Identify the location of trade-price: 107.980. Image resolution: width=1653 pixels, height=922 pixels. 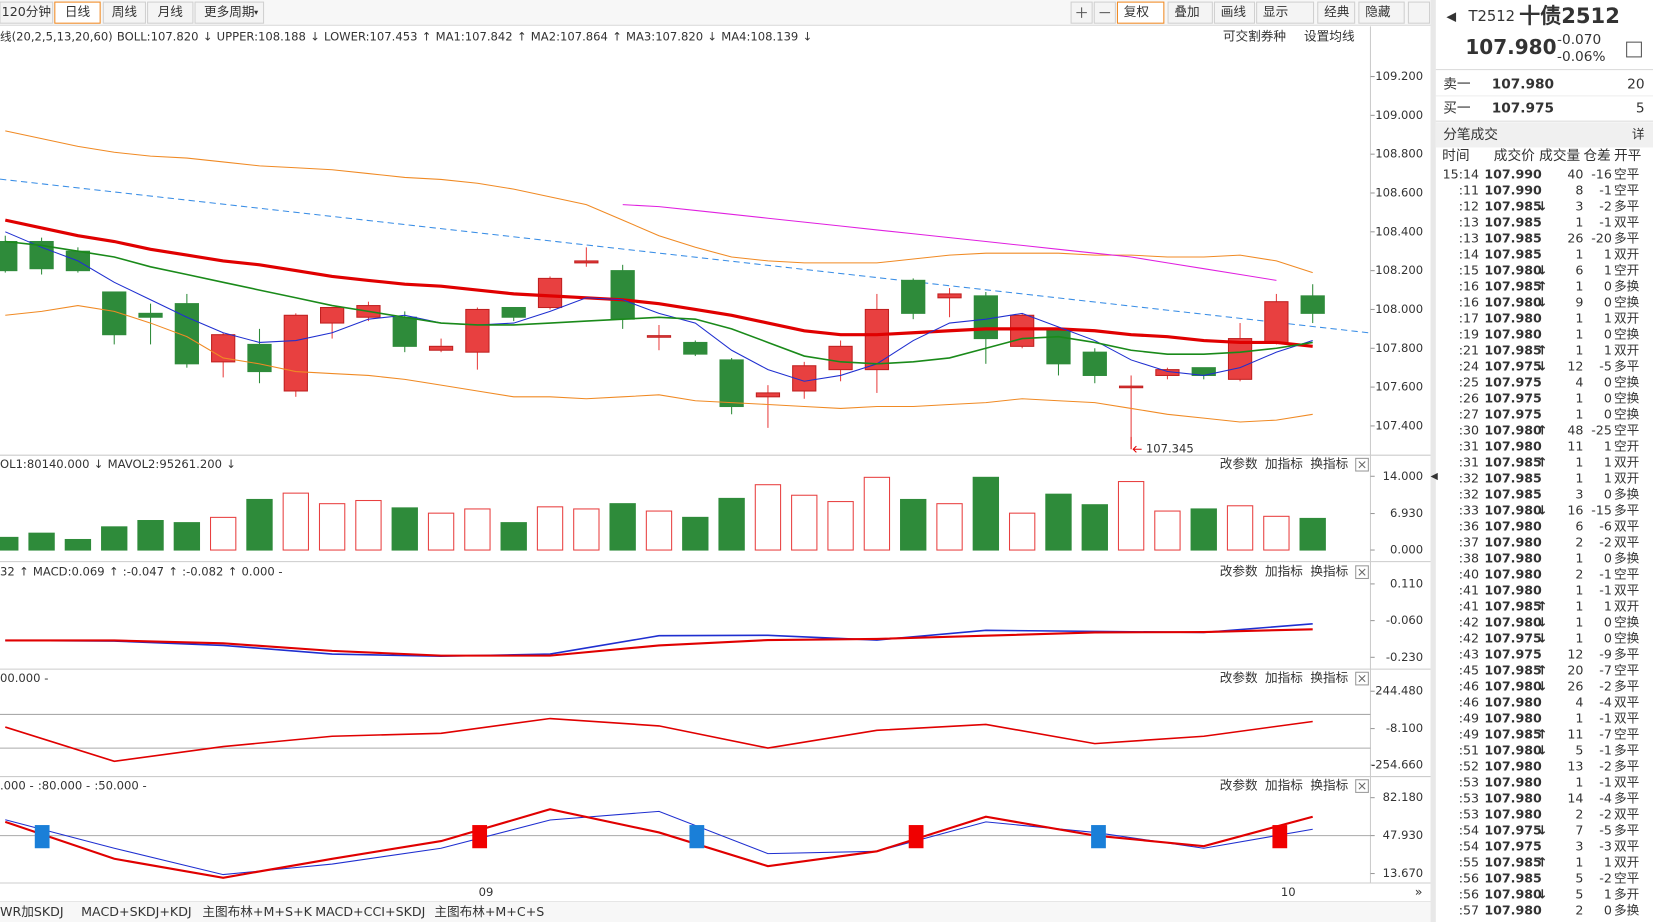
(1513, 301).